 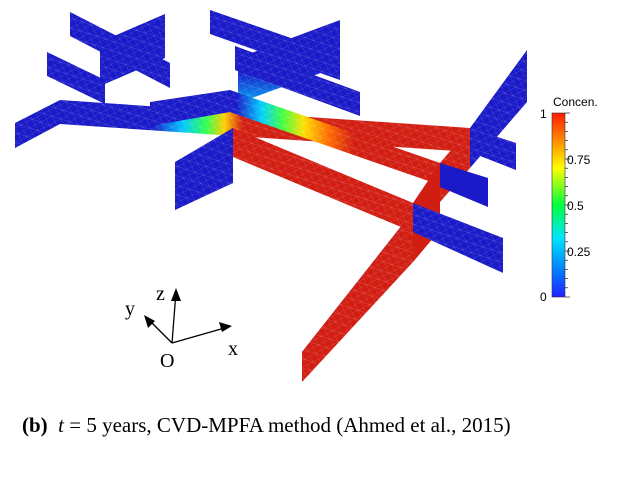 I want to click on fracture-vertical-left, so click(x=132, y=50).